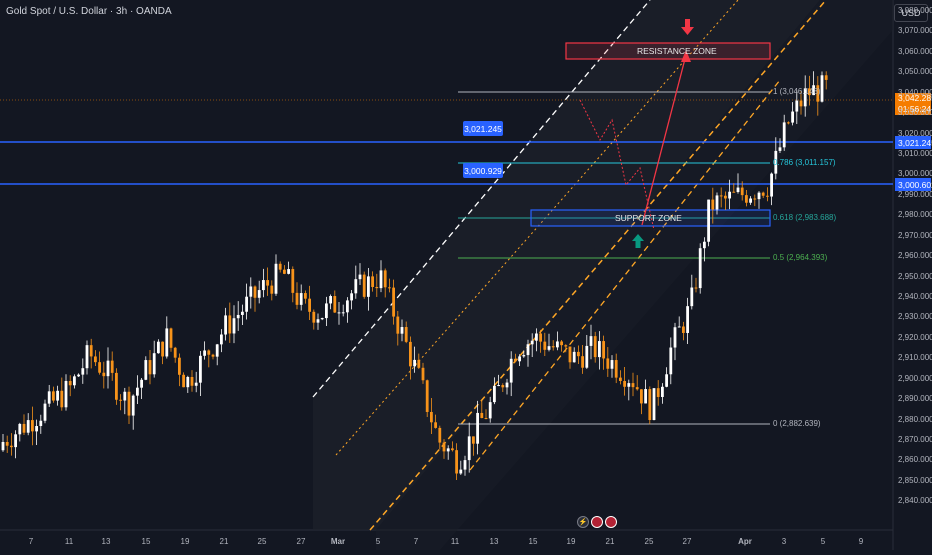 The image size is (932, 555). Describe the element at coordinates (301, 541) in the screenshot. I see `time-tick-label: 27` at that location.